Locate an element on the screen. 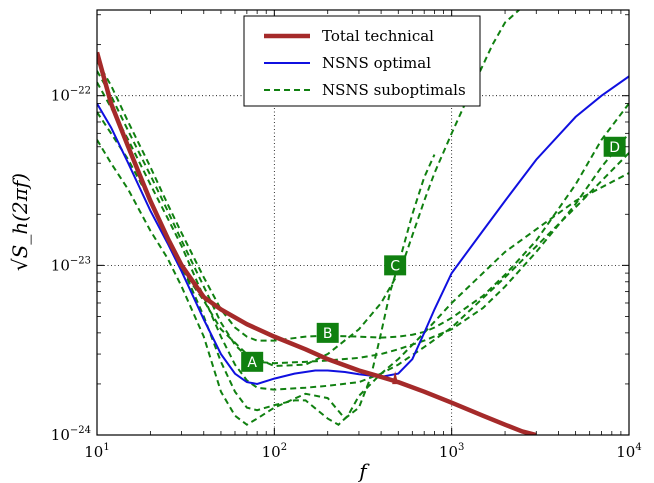 The image size is (654, 483). annotation-label: C is located at coordinates (395, 266).